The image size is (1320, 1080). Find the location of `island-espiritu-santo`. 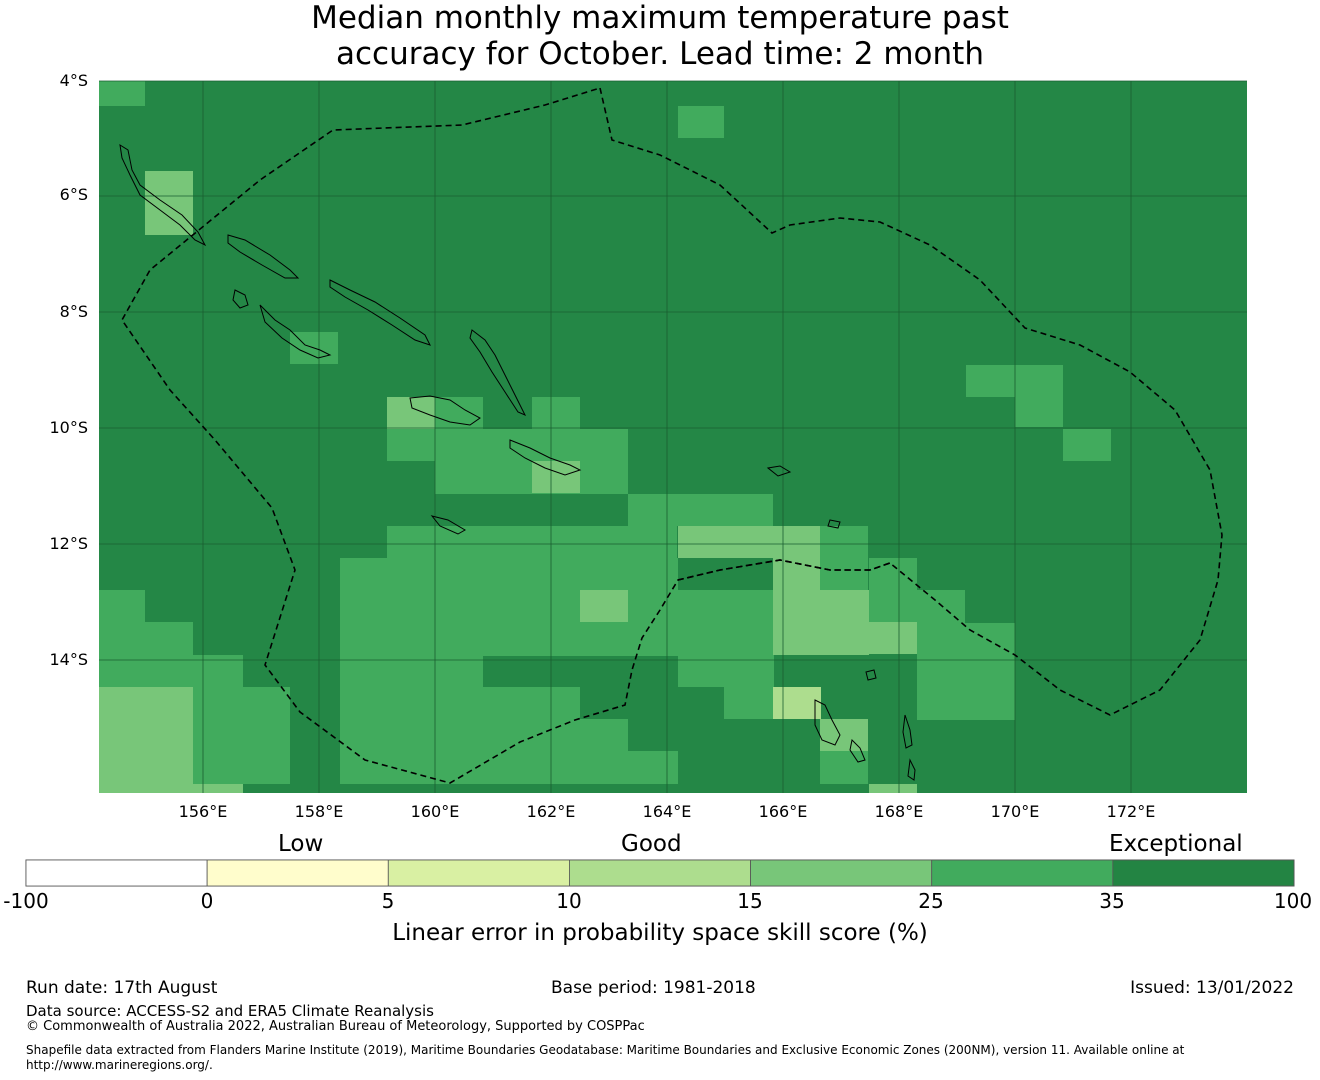

island-espiritu-santo is located at coordinates (827, 722).